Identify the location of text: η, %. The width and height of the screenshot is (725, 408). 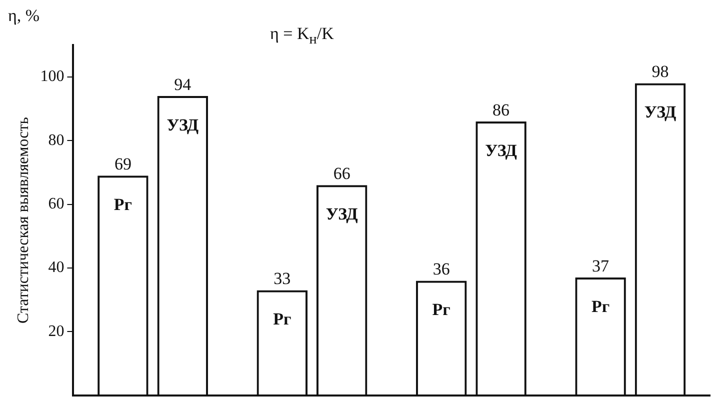
(24, 16).